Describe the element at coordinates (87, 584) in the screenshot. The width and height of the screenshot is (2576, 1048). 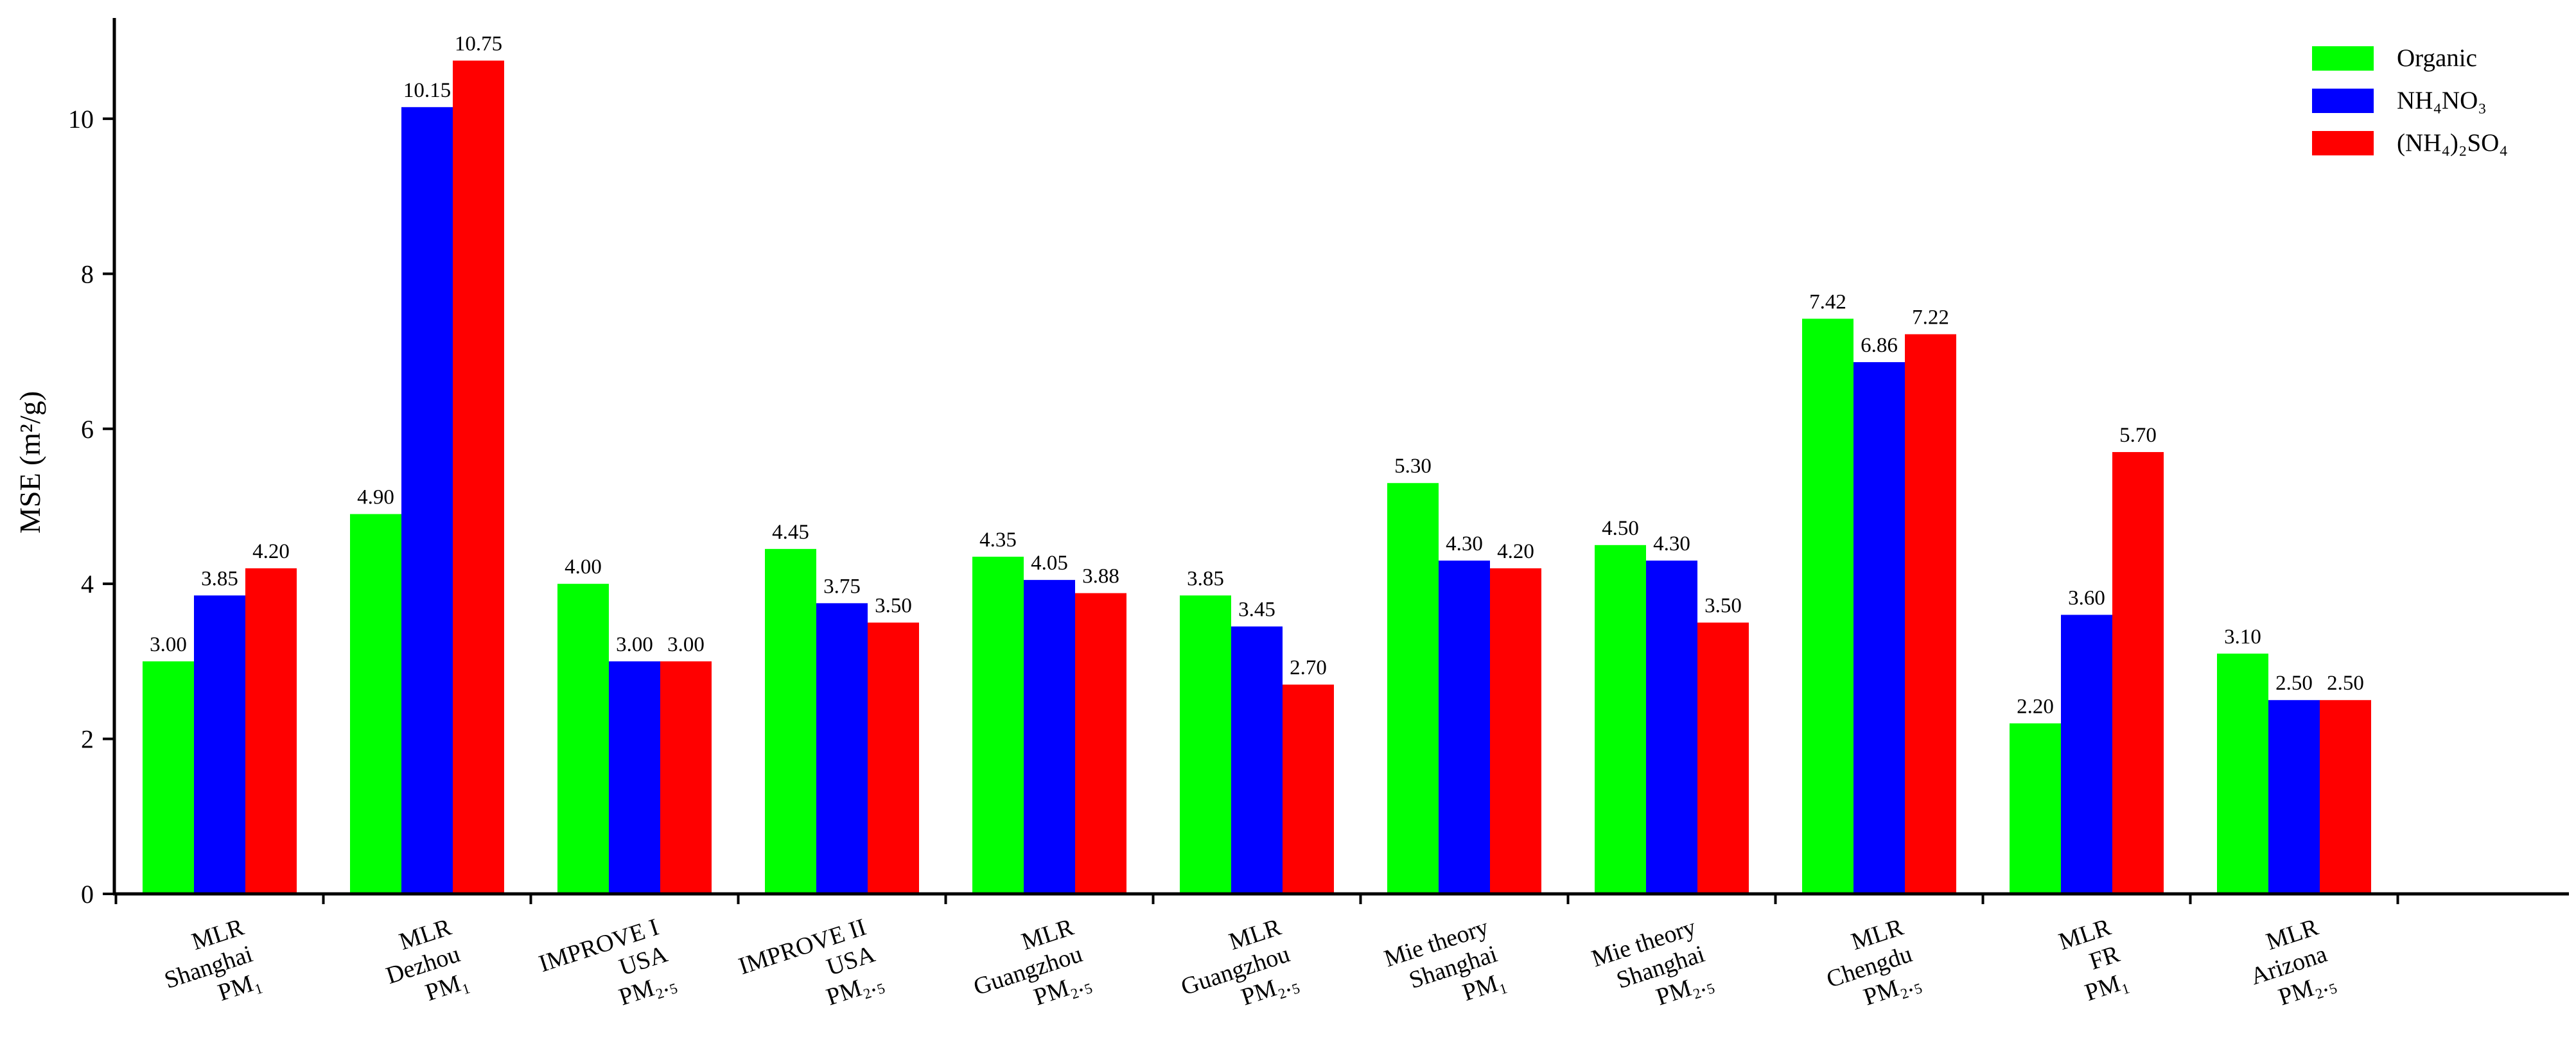
I see `y-tick-label: 4` at that location.